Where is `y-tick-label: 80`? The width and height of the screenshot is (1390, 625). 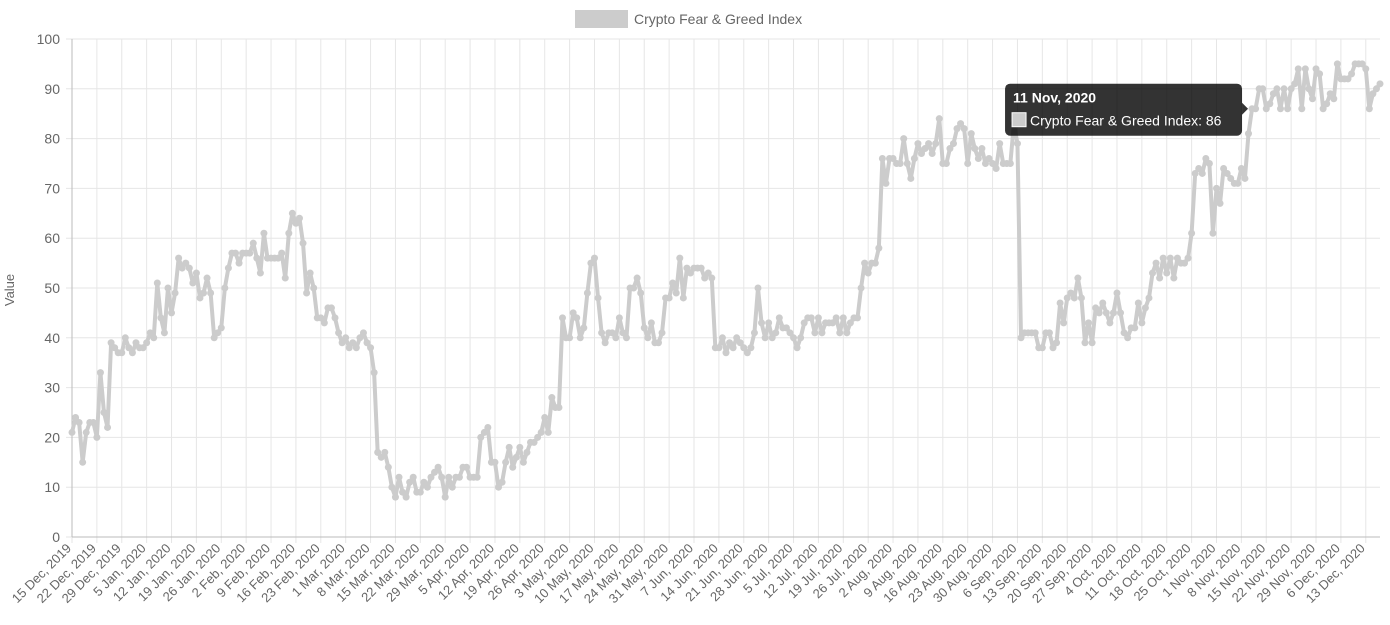 y-tick-label: 80 is located at coordinates (52, 139).